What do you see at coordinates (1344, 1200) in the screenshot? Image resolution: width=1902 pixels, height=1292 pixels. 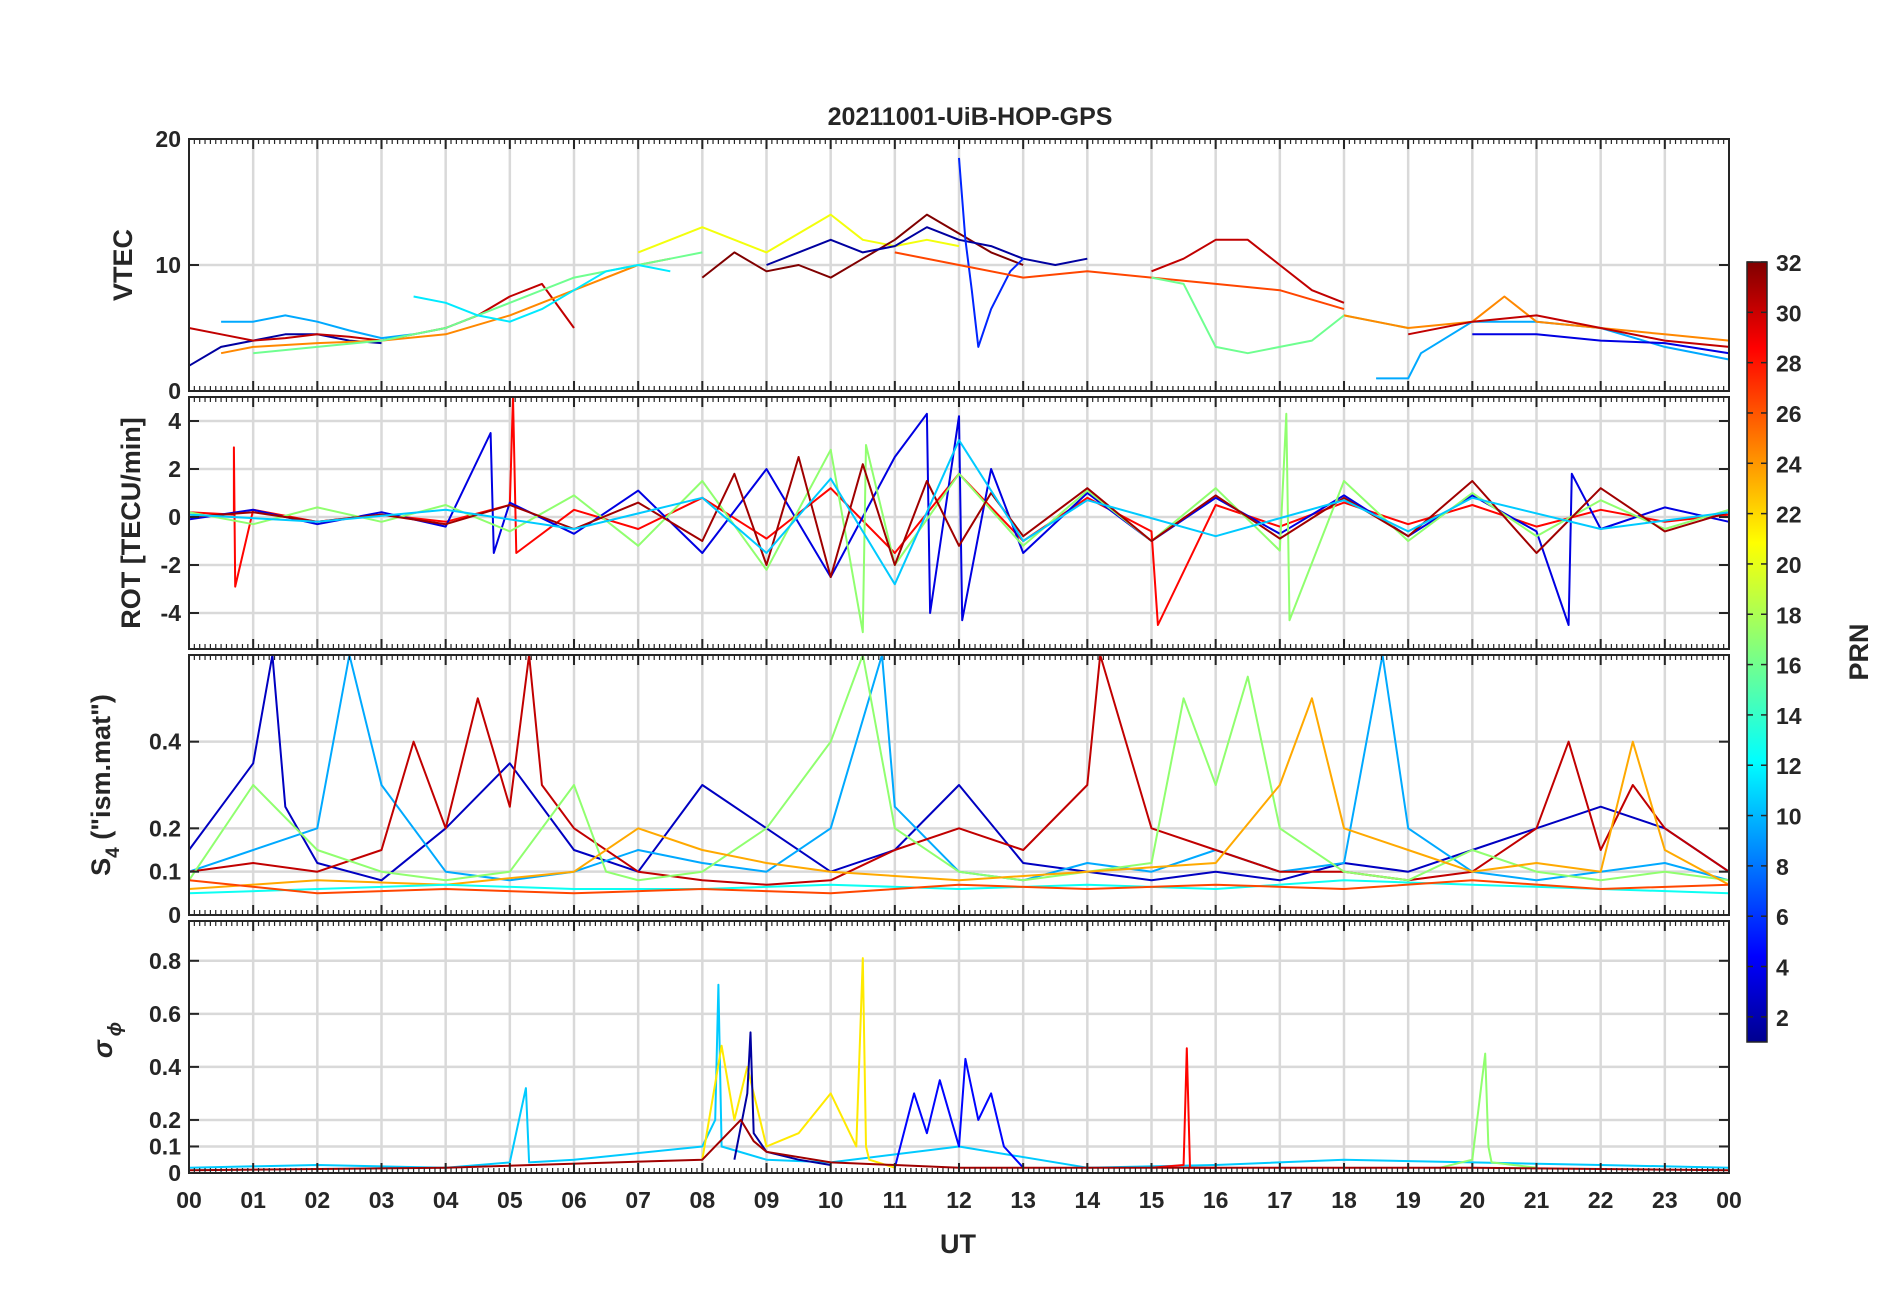 I see `x-tick-label: 18` at bounding box center [1344, 1200].